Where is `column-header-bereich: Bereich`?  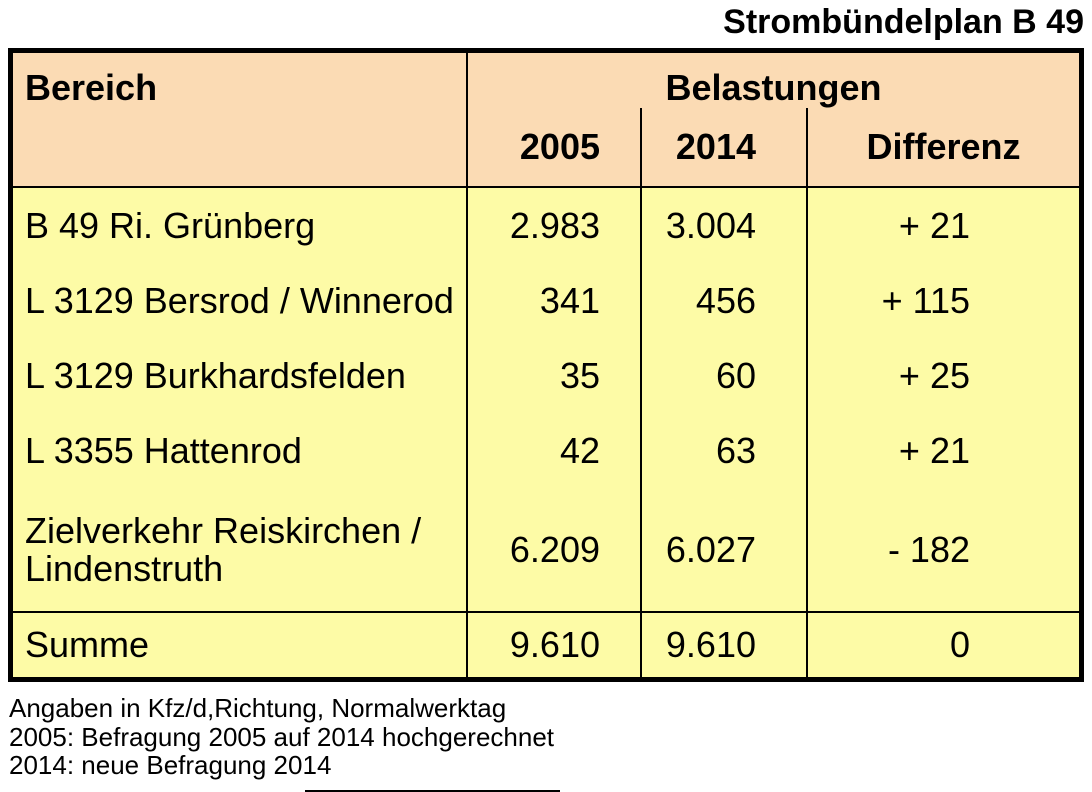 column-header-bereich: Bereich is located at coordinates (91, 87).